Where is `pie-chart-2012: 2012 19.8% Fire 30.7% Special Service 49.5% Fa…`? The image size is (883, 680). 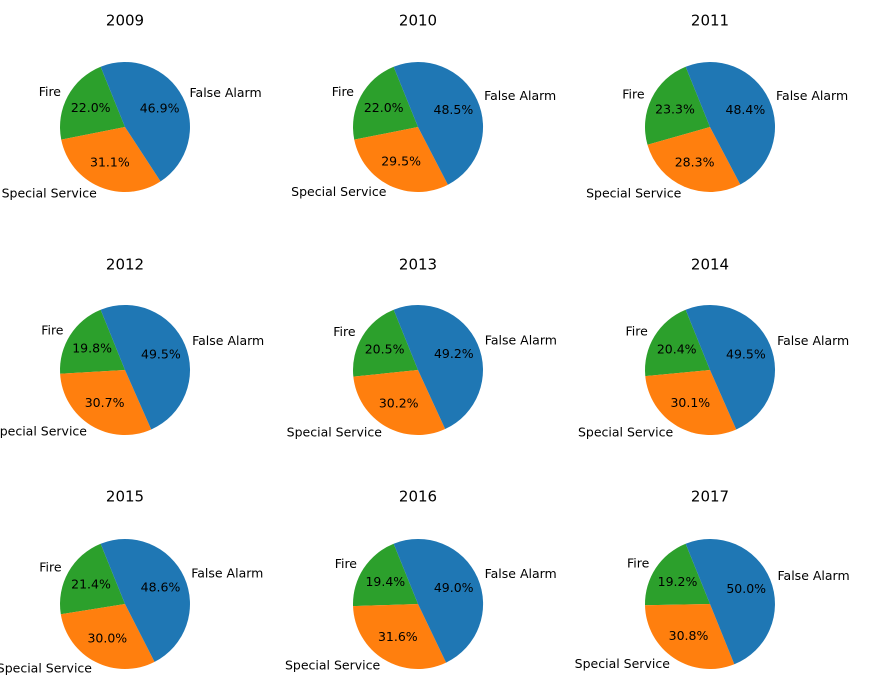 pie-chart-2012: 2012 19.8% Fire 30.7% Special Service 49.5% Fa… is located at coordinates (132, 347).